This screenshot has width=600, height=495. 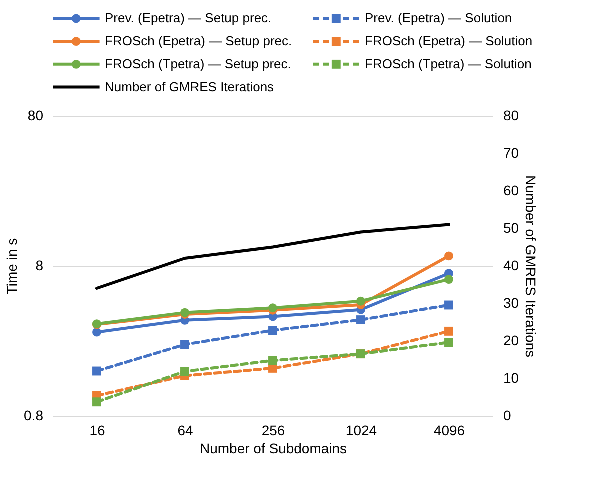 What do you see at coordinates (190, 86) in the screenshot?
I see `legend-label: Number of GMRES Iterations` at bounding box center [190, 86].